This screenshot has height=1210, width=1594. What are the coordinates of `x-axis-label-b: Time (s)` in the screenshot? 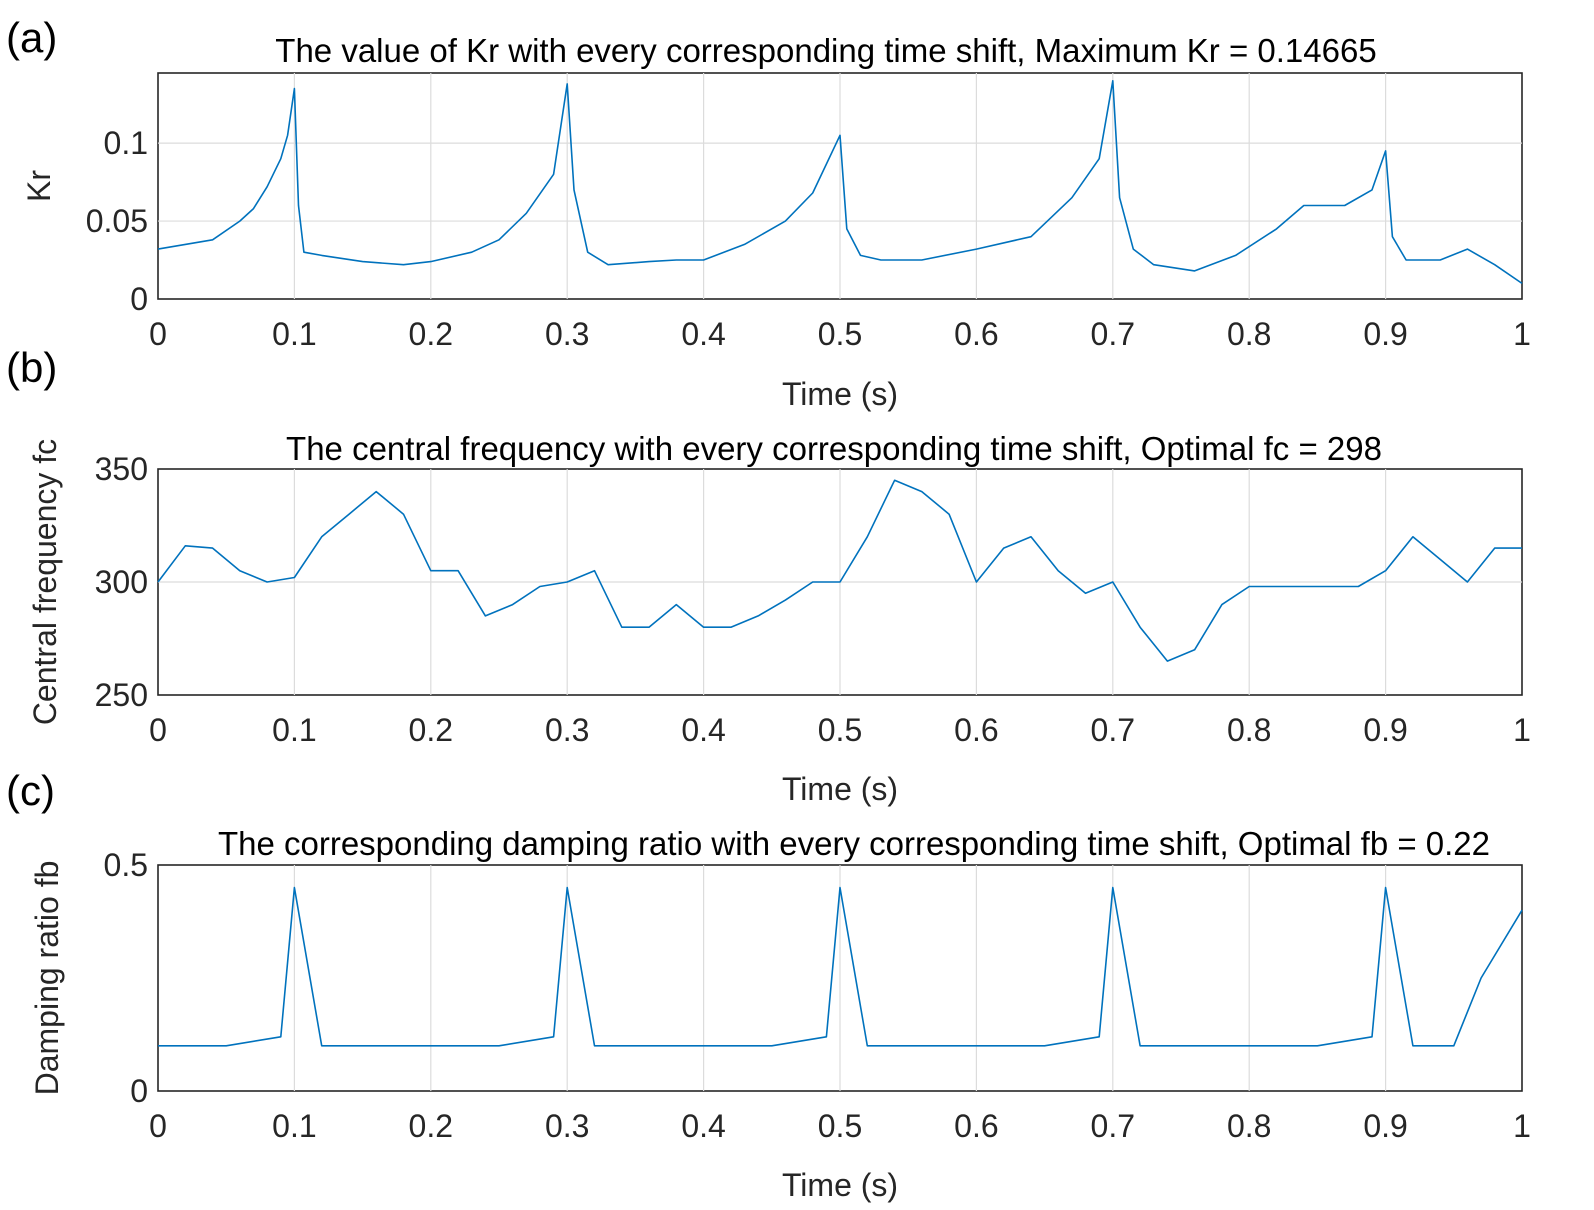 It's located at (840, 789).